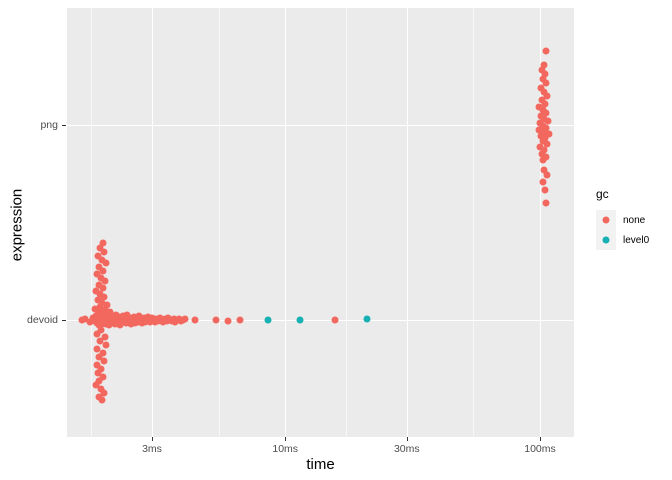 This screenshot has height=480, width=672. I want to click on gridline-major-y, so click(320, 320).